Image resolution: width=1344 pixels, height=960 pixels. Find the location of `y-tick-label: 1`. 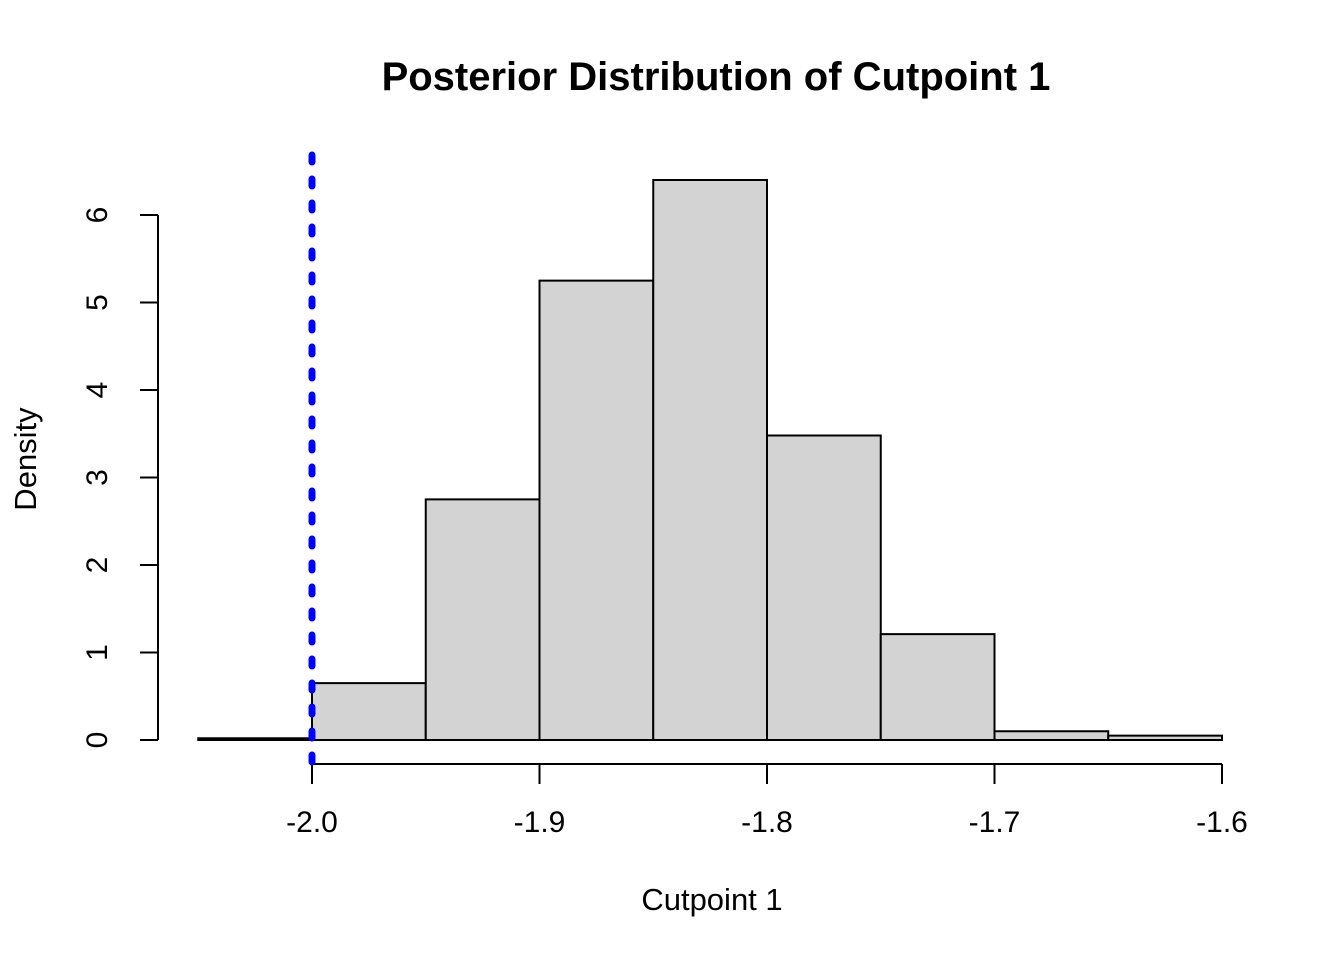

y-tick-label: 1 is located at coordinates (97, 652).